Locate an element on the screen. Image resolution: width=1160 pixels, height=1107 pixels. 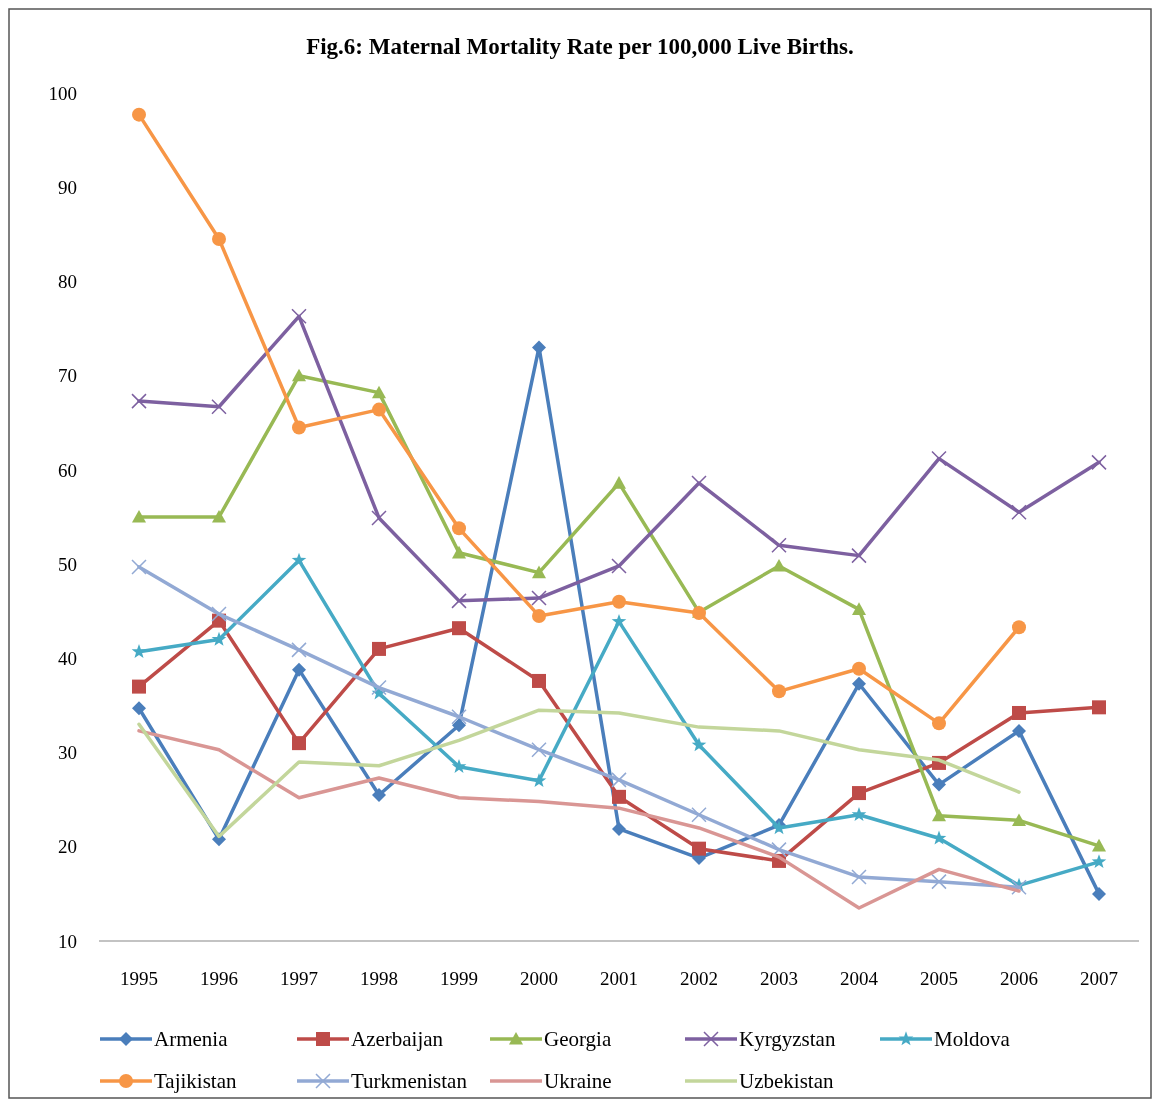
legend-label: Moldova is located at coordinates (972, 1039).